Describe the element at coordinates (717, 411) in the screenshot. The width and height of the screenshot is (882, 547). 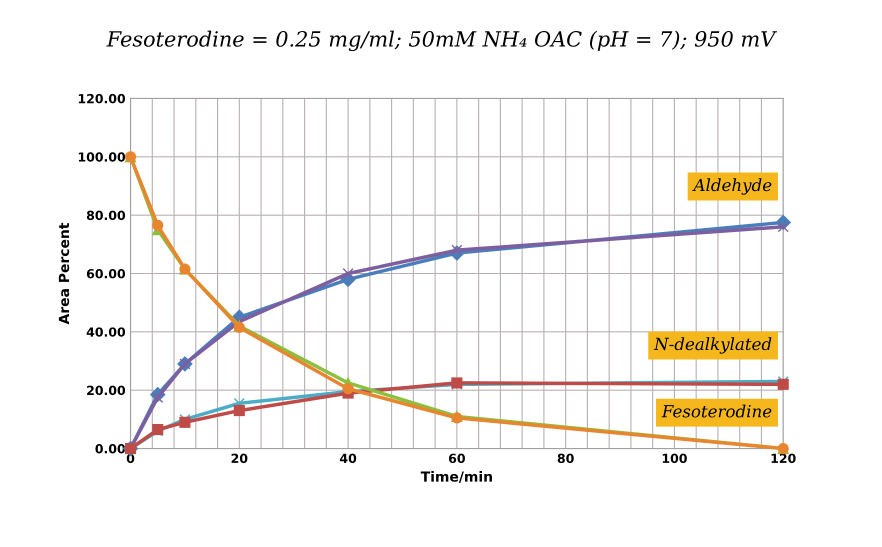
I see `annotation: Fesoterodine` at that location.